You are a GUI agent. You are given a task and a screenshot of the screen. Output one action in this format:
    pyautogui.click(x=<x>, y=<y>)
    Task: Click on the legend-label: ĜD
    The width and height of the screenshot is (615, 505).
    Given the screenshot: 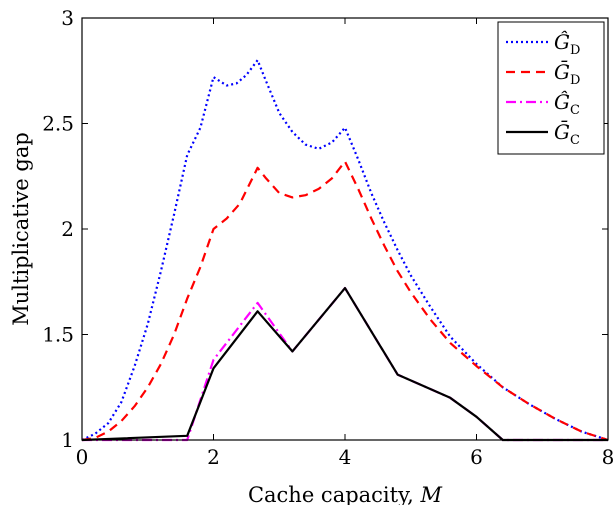 What is the action you would take?
    pyautogui.click(x=567, y=43)
    